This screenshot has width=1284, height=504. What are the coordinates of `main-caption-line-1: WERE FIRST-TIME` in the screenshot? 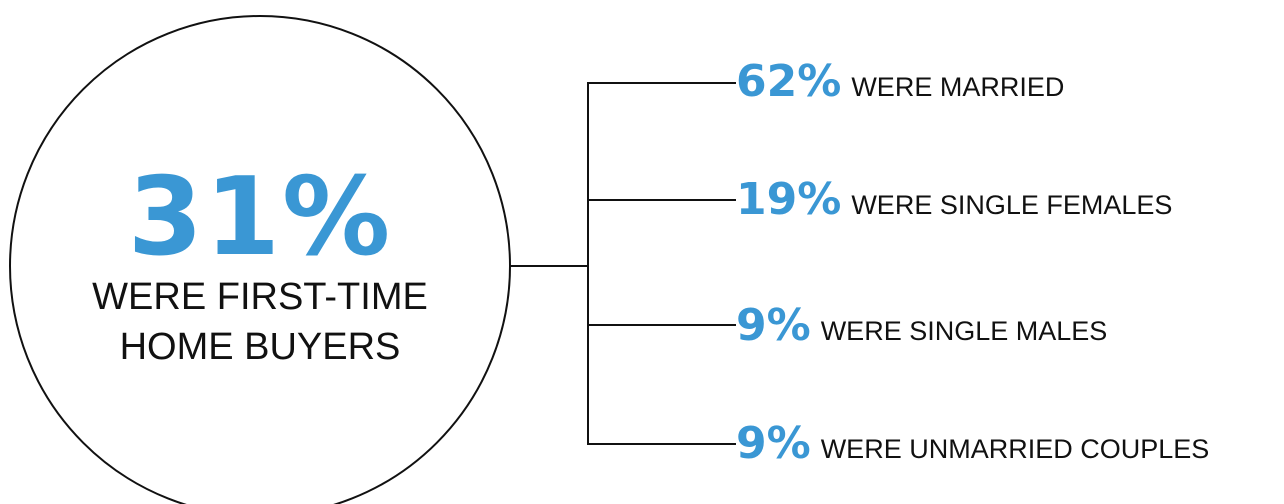 It's located at (260, 297).